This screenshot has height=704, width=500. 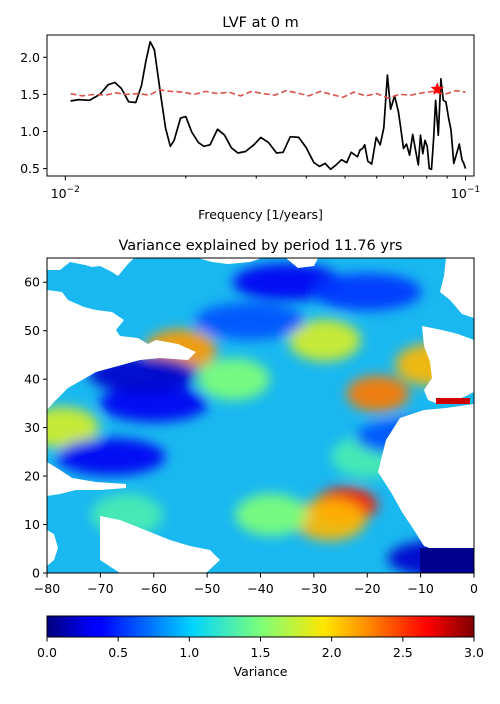 What do you see at coordinates (332, 652) in the screenshot?
I see `colorbar-tick-label: 2.0` at bounding box center [332, 652].